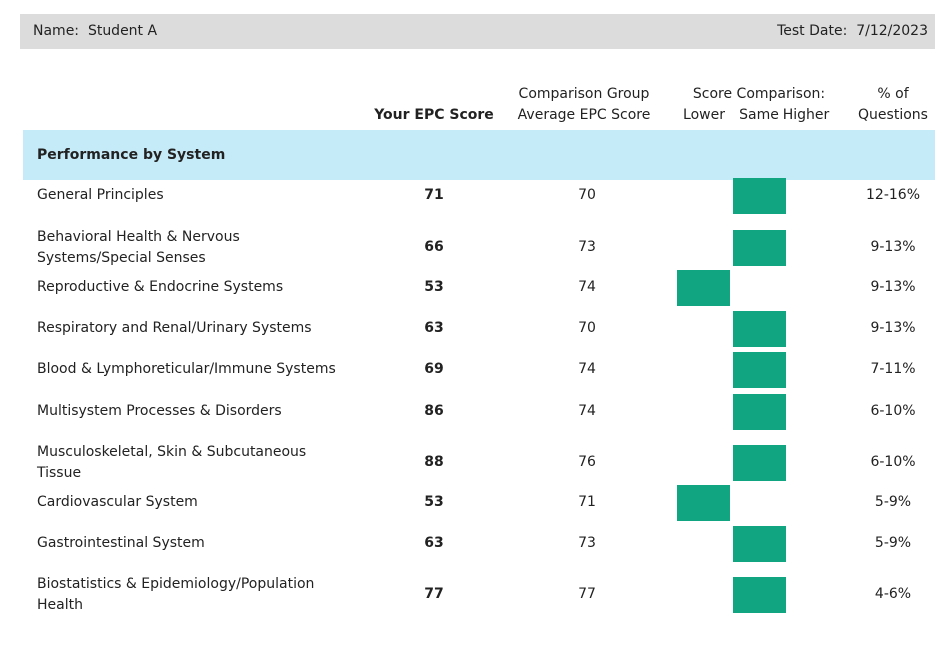 Image resolution: width=950 pixels, height=648 pixels. Describe the element at coordinates (759, 94) in the screenshot. I see `col-comparison: Score Comparison:` at that location.